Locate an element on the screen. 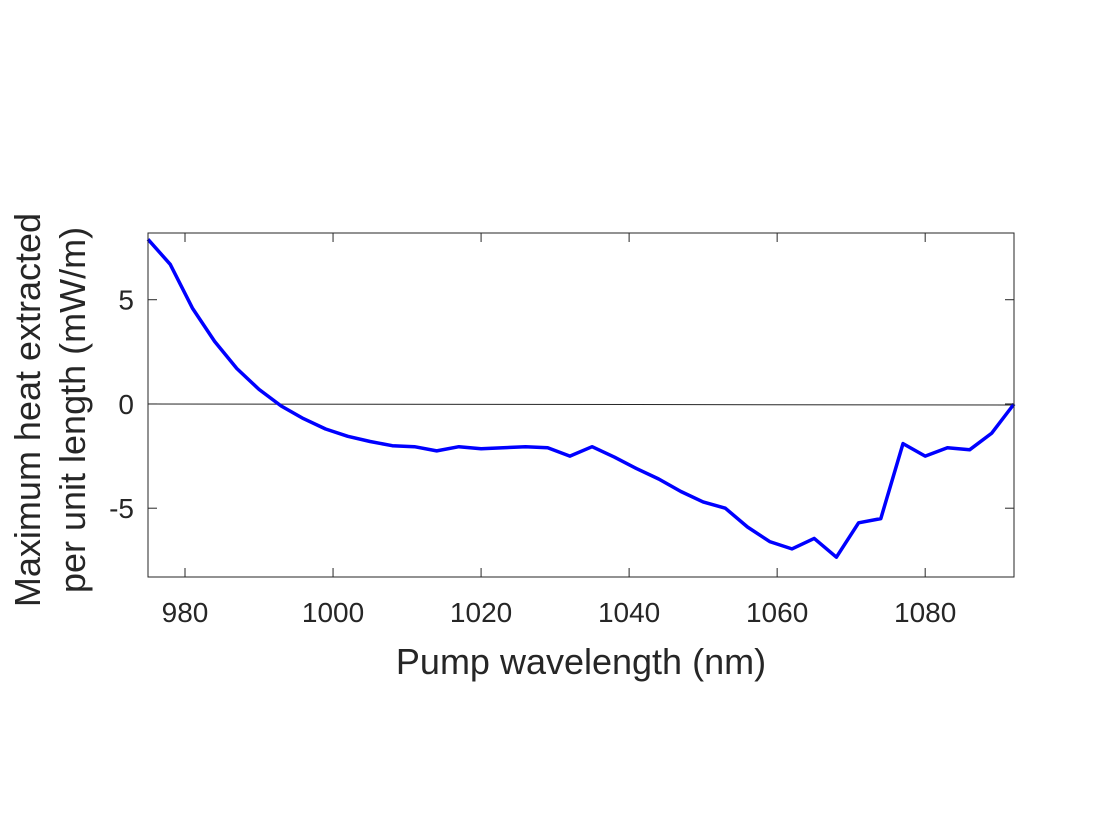  x-tick-label: 1040 is located at coordinates (629, 612).